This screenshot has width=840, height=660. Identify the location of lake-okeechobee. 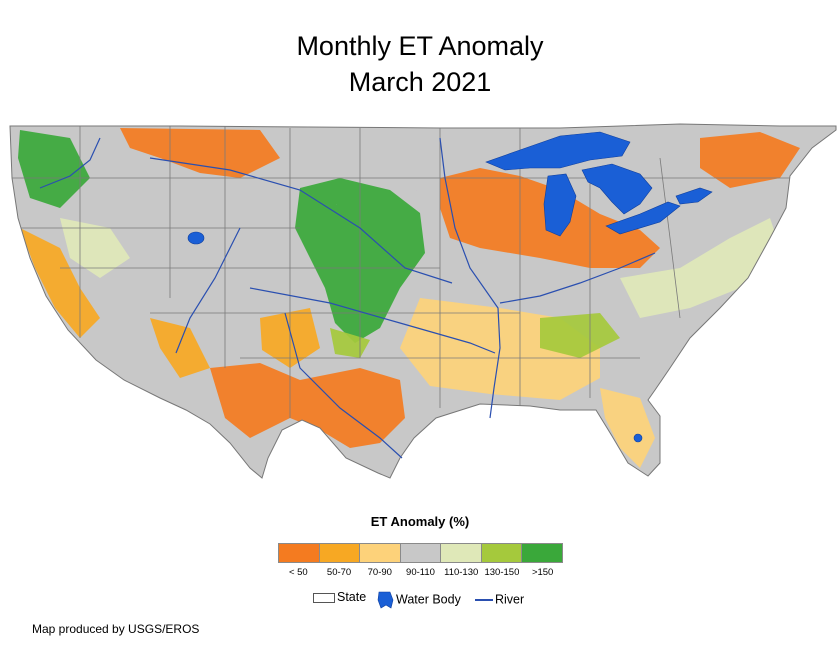
(638, 438).